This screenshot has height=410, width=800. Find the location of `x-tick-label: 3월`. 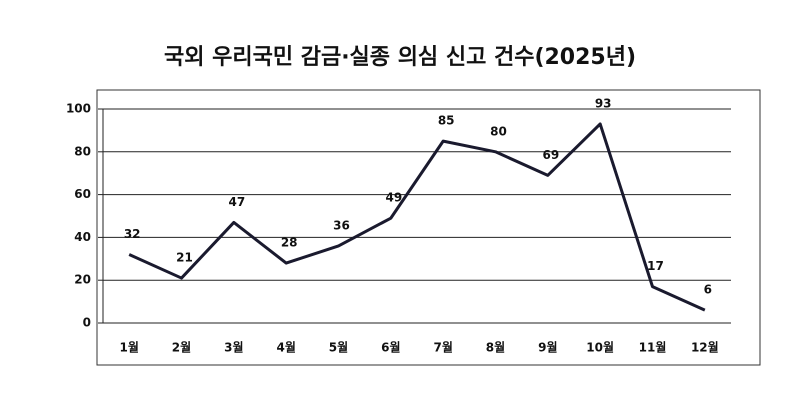

x-tick-label: 3월 is located at coordinates (233, 347).